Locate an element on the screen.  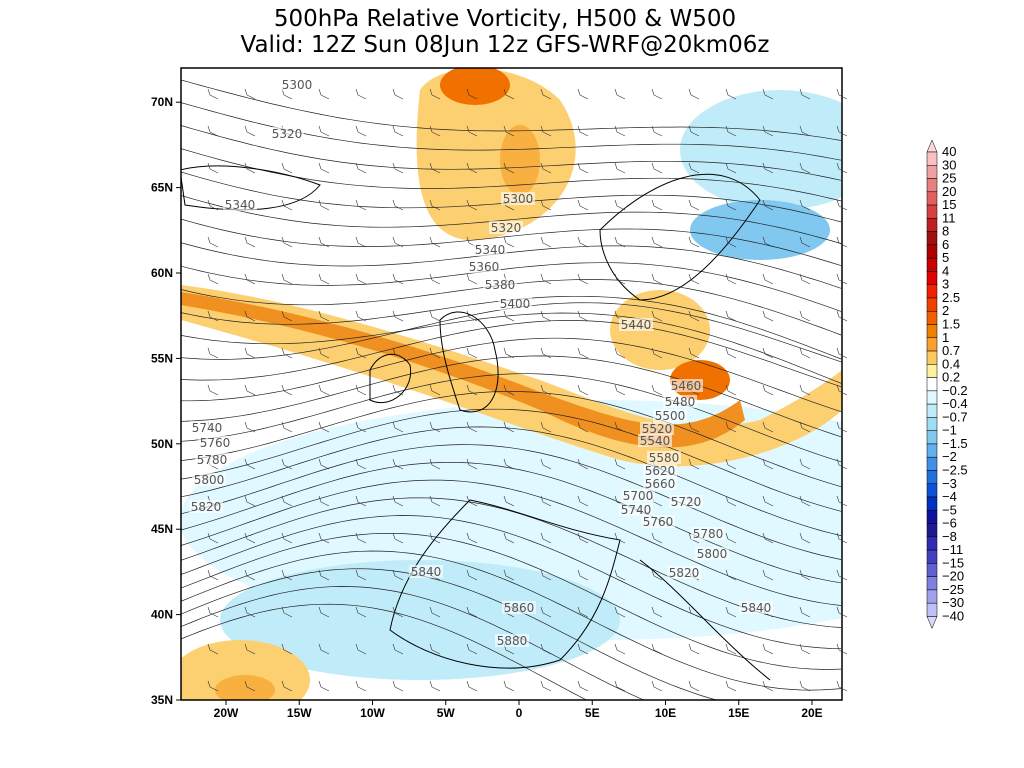
lon-label: 20E is located at coordinates (811, 713).